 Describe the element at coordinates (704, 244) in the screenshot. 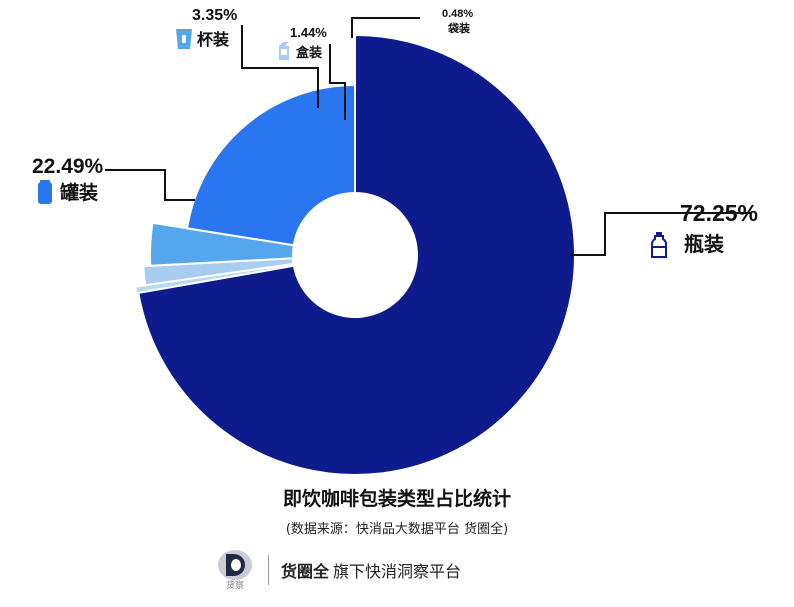

I see `data-label-bottle-name: 瓶装` at that location.